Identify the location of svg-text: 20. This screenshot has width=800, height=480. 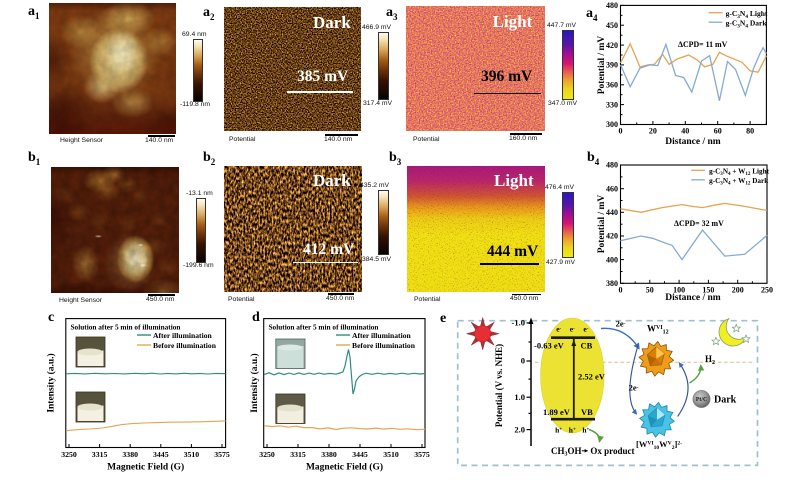
(653, 131).